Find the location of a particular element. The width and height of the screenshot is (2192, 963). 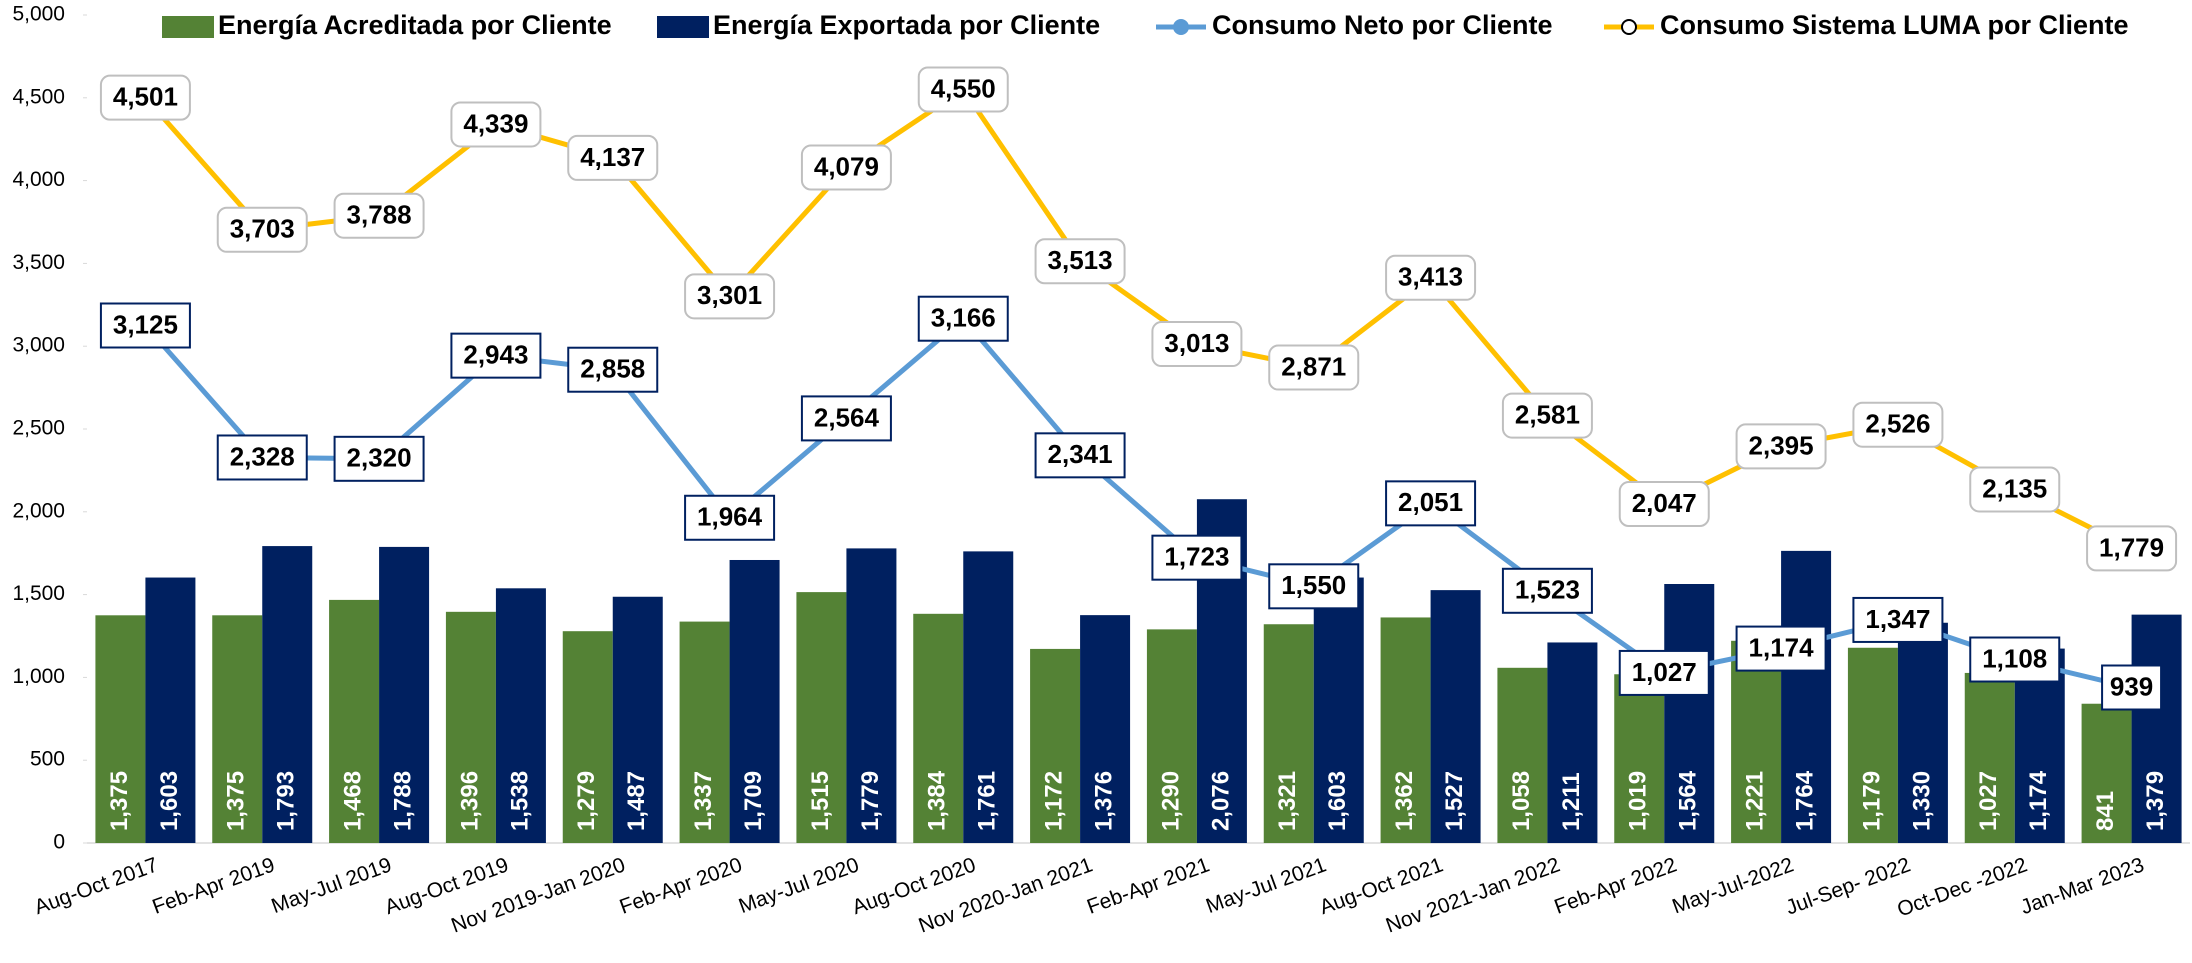

bar-label: 1,396 is located at coordinates (469, 801).